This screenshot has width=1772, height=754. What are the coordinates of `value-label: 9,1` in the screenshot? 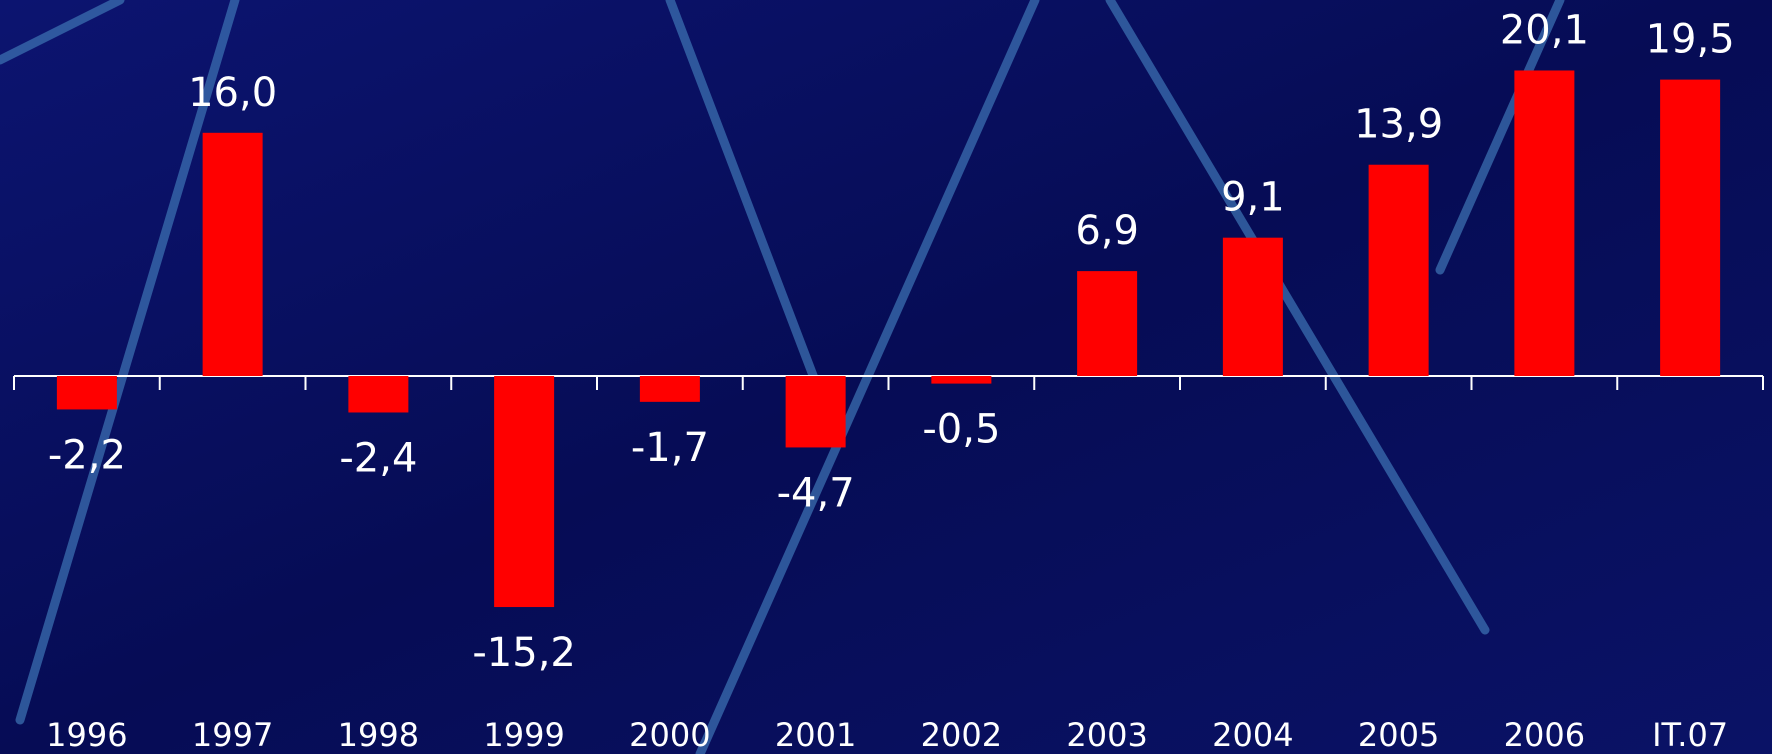 It's located at (1253, 198).